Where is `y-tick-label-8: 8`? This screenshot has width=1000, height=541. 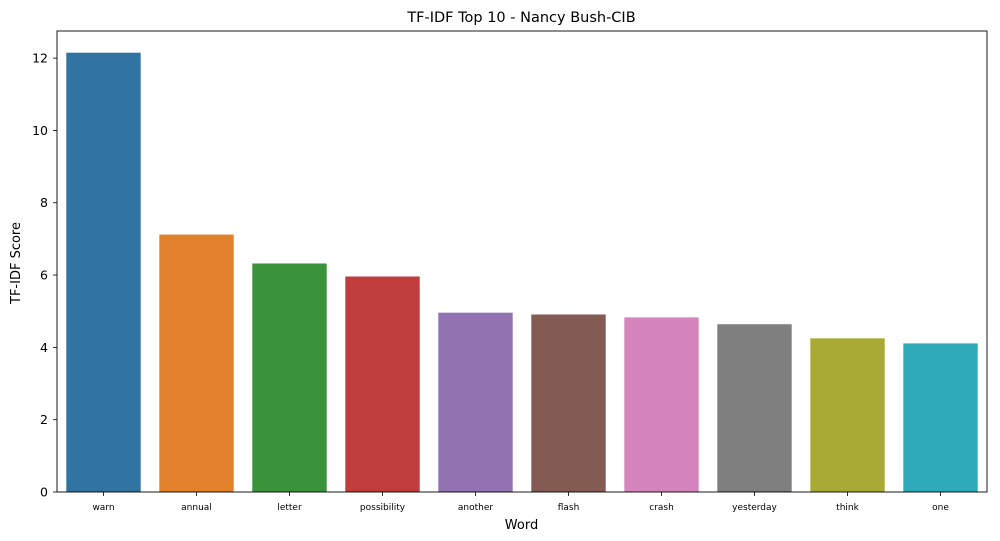 y-tick-label-8: 8 is located at coordinates (44, 202).